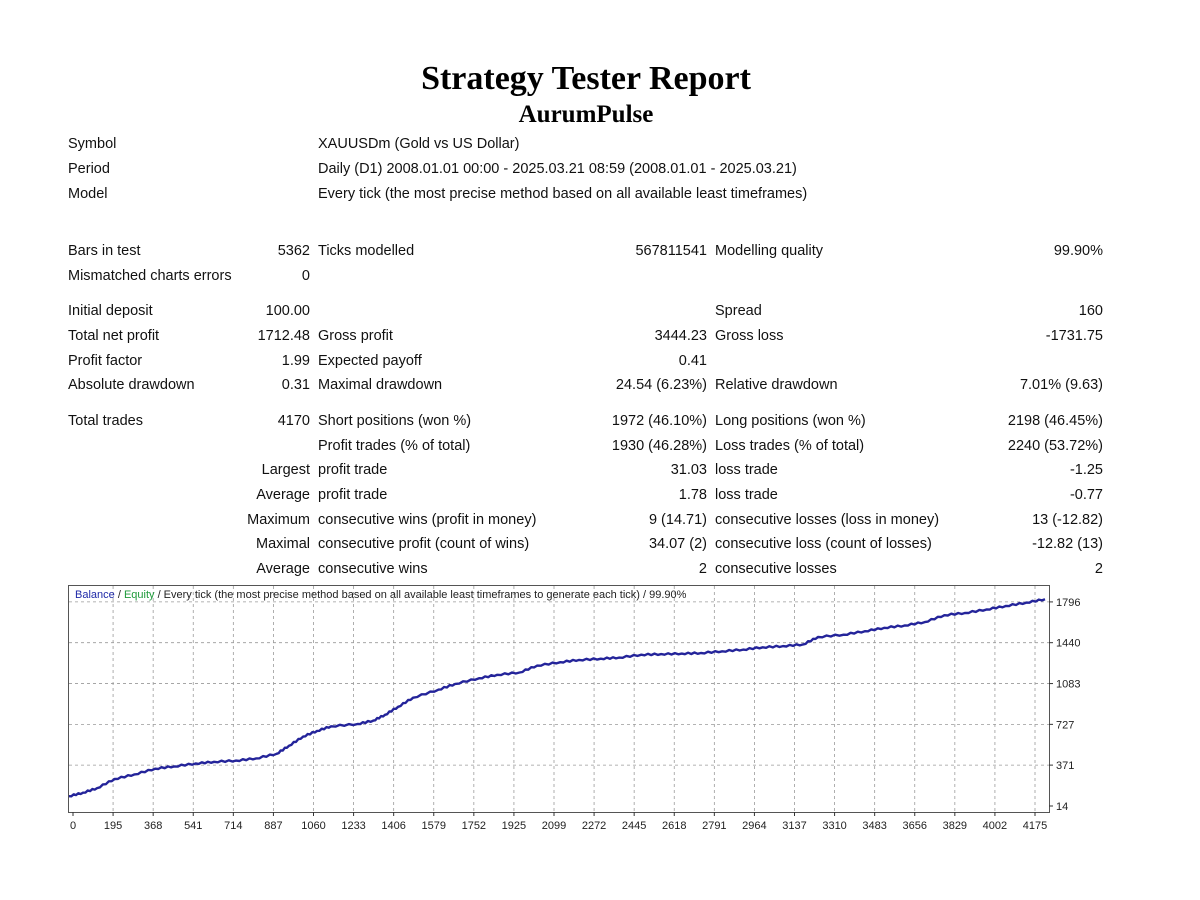  What do you see at coordinates (283, 569) in the screenshot?
I see `avg-consecutive-label: Average` at bounding box center [283, 569].